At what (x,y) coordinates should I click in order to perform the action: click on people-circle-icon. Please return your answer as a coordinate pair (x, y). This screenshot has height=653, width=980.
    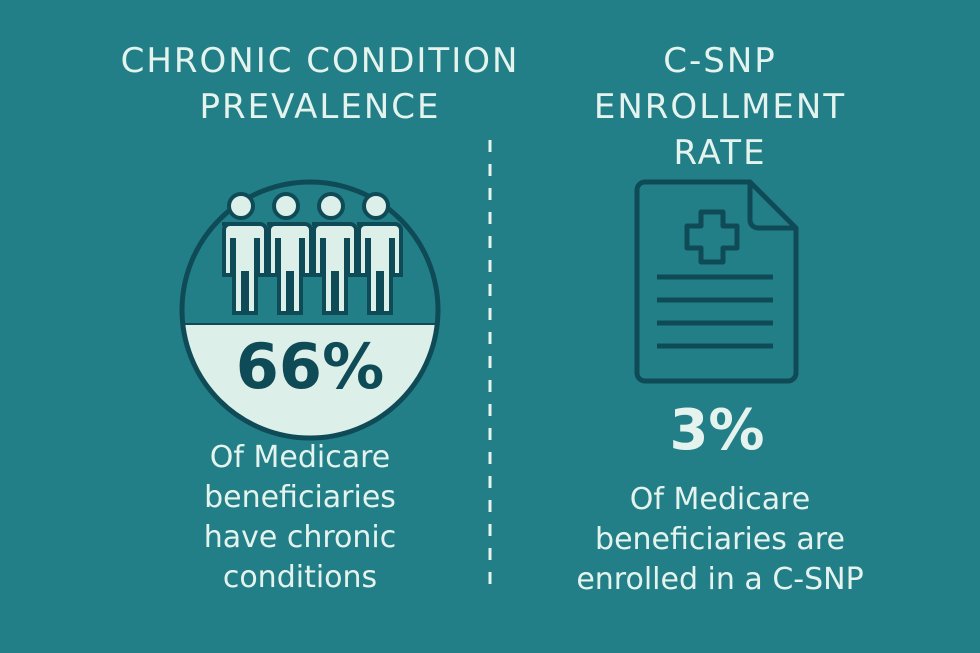
    Looking at the image, I should click on (310, 310).